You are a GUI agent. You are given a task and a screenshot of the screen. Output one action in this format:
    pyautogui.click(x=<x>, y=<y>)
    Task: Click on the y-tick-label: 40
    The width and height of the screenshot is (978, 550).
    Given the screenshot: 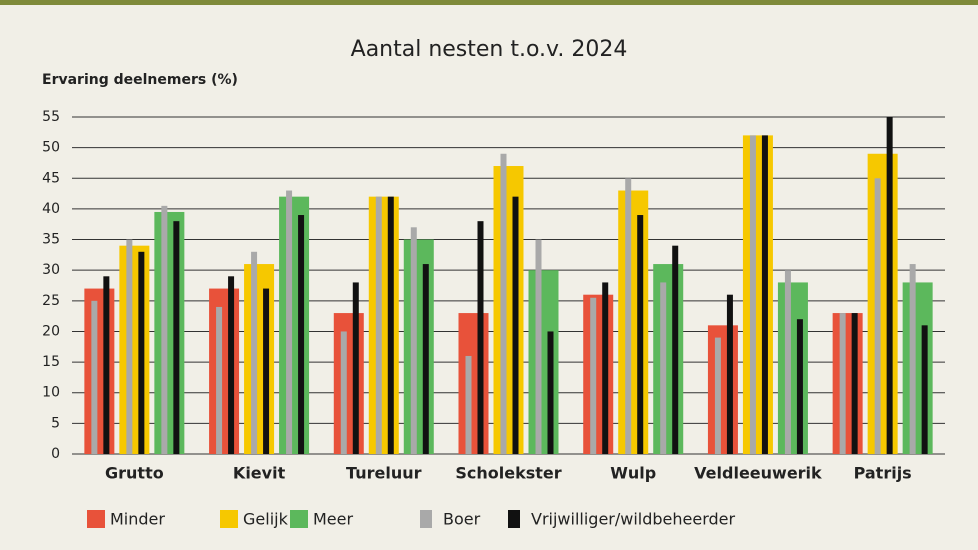 What is the action you would take?
    pyautogui.click(x=51, y=209)
    